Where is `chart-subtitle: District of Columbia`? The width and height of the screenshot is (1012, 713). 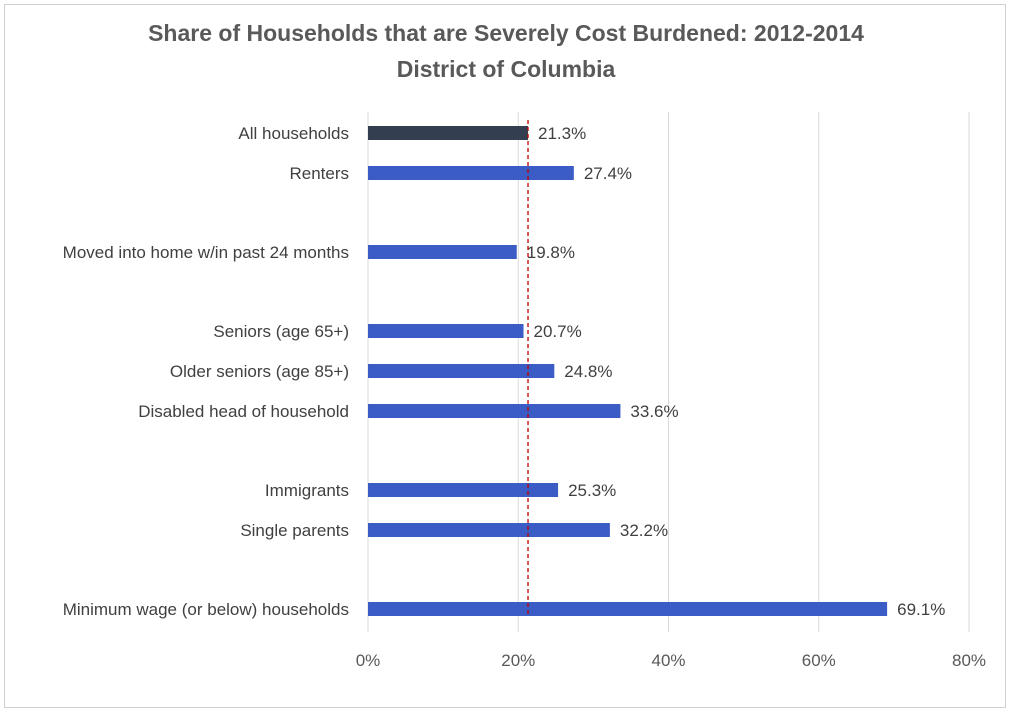 chart-subtitle: District of Columbia is located at coordinates (506, 69).